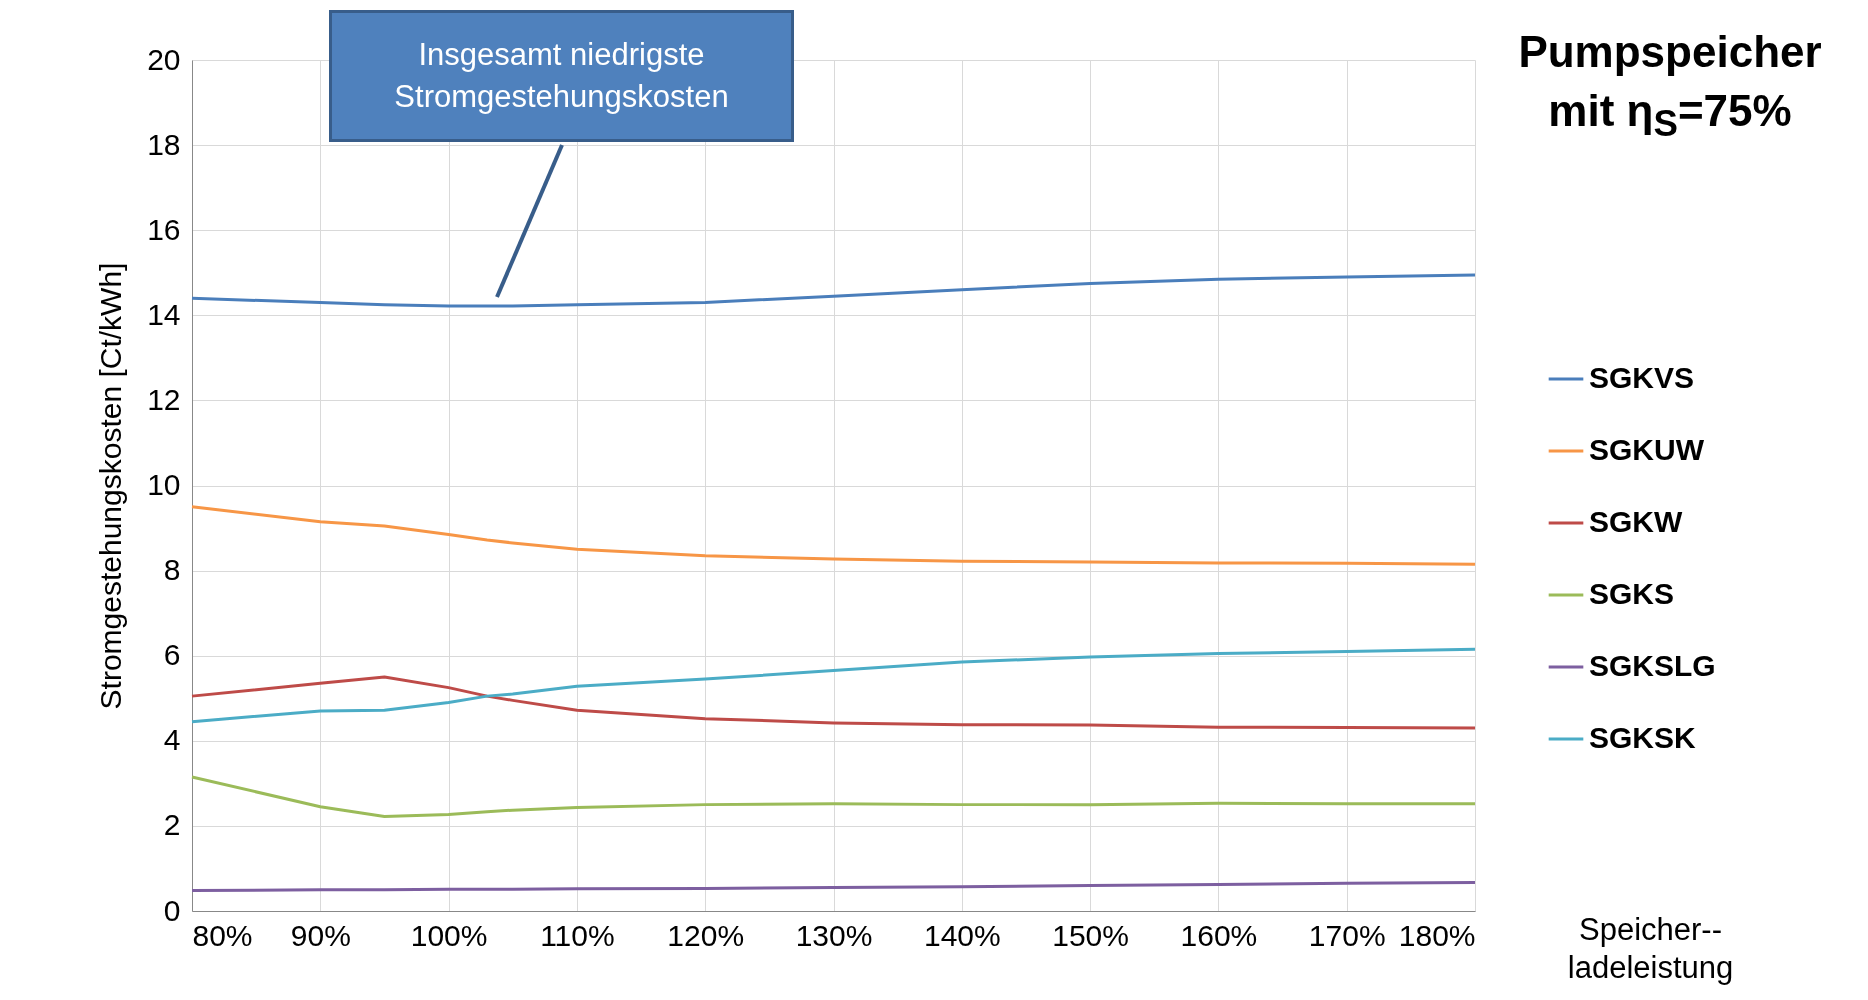 This screenshot has width=1868, height=1000. Describe the element at coordinates (164, 399) in the screenshot. I see `y-tick-label: 12` at that location.